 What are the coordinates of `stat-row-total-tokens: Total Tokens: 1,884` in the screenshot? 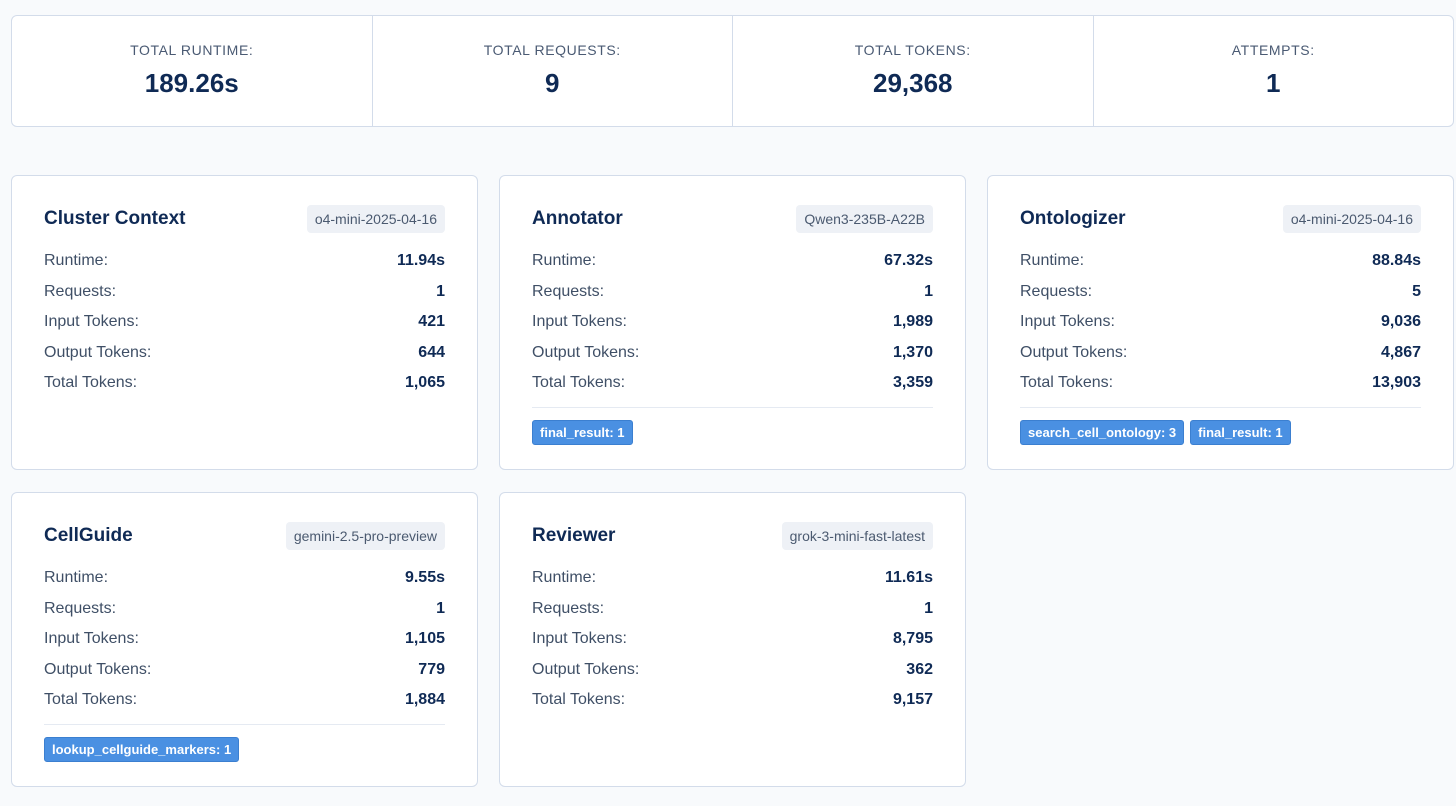 It's located at (244, 700).